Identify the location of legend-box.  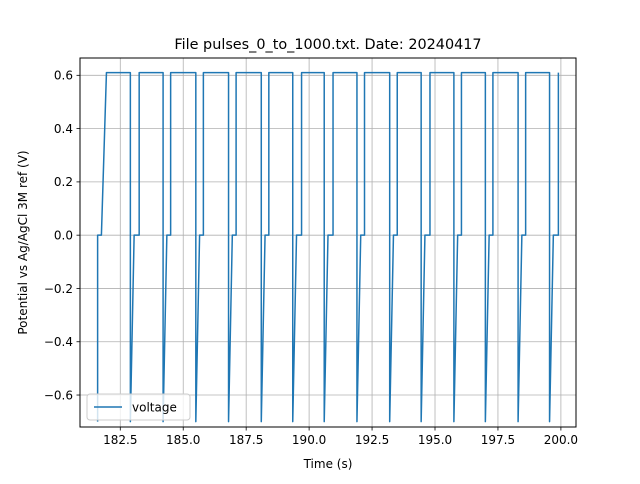
(138, 407).